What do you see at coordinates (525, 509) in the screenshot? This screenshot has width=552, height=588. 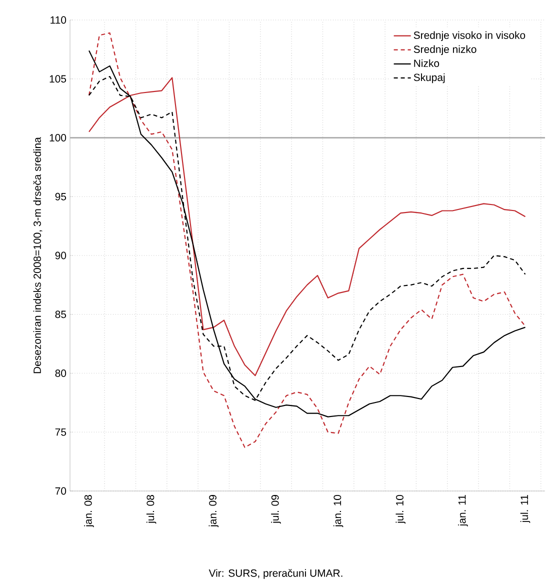 I see `x-tick-label: jul. 11` at bounding box center [525, 509].